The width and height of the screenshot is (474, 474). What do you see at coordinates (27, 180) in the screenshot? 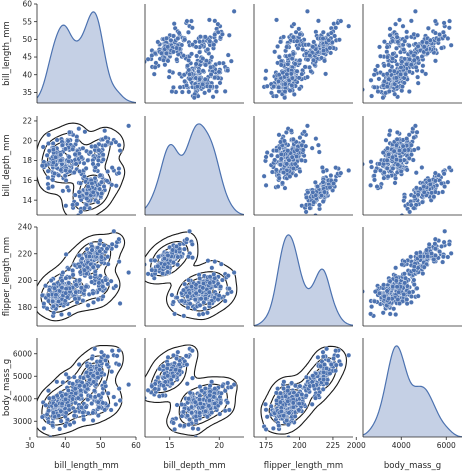
I see `y-tick-label: 16` at bounding box center [27, 180].